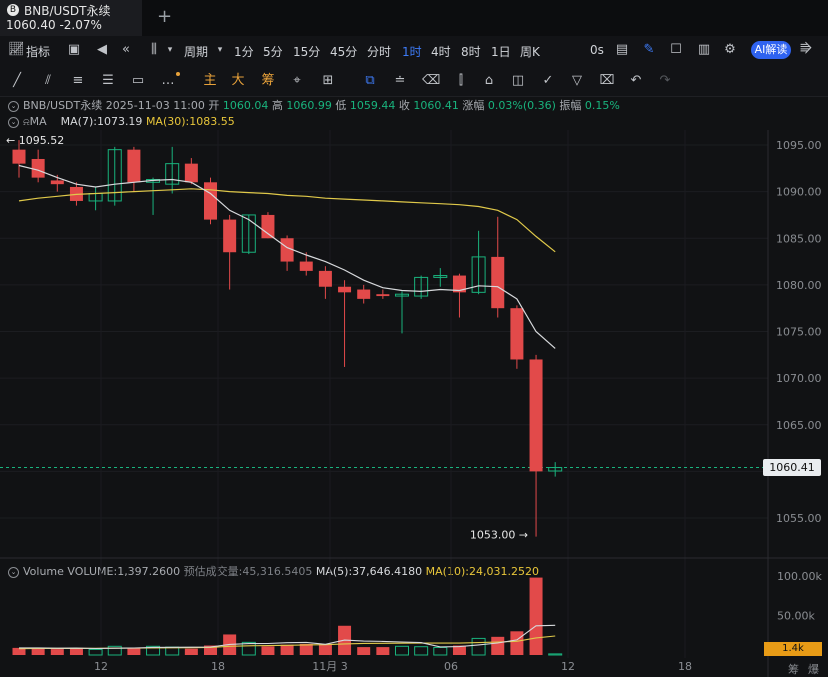  What do you see at coordinates (102, 49) in the screenshot?
I see `rewind-icon: ◀` at bounding box center [102, 49].